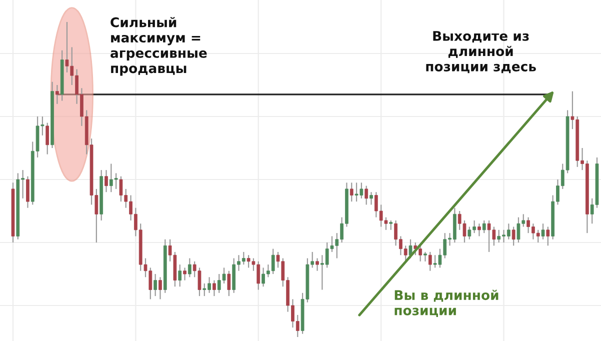 The image size is (601, 341). Describe the element at coordinates (446, 303) in the screenshot. I see `annotation: Вы в длинной позиции` at that location.